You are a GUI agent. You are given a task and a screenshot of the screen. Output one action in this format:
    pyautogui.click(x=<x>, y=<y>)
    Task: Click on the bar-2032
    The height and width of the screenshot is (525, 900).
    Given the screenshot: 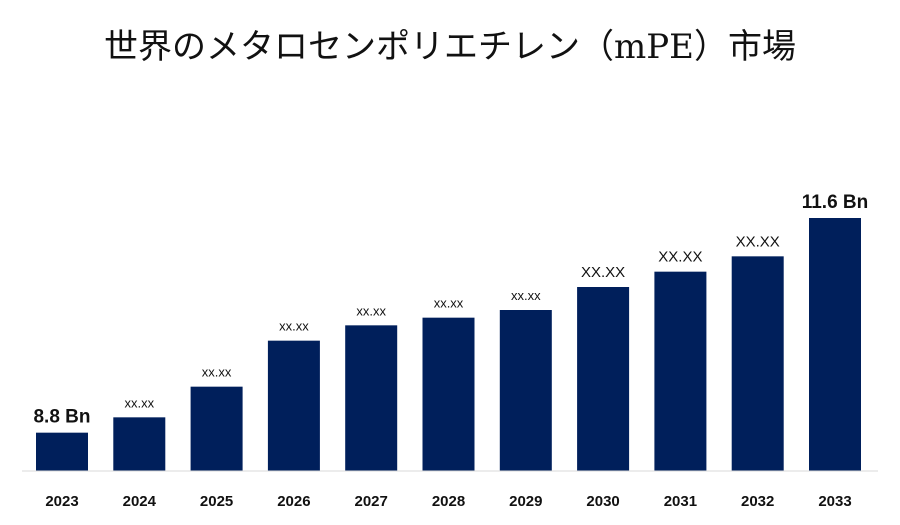 What is the action you would take?
    pyautogui.click(x=757, y=363)
    